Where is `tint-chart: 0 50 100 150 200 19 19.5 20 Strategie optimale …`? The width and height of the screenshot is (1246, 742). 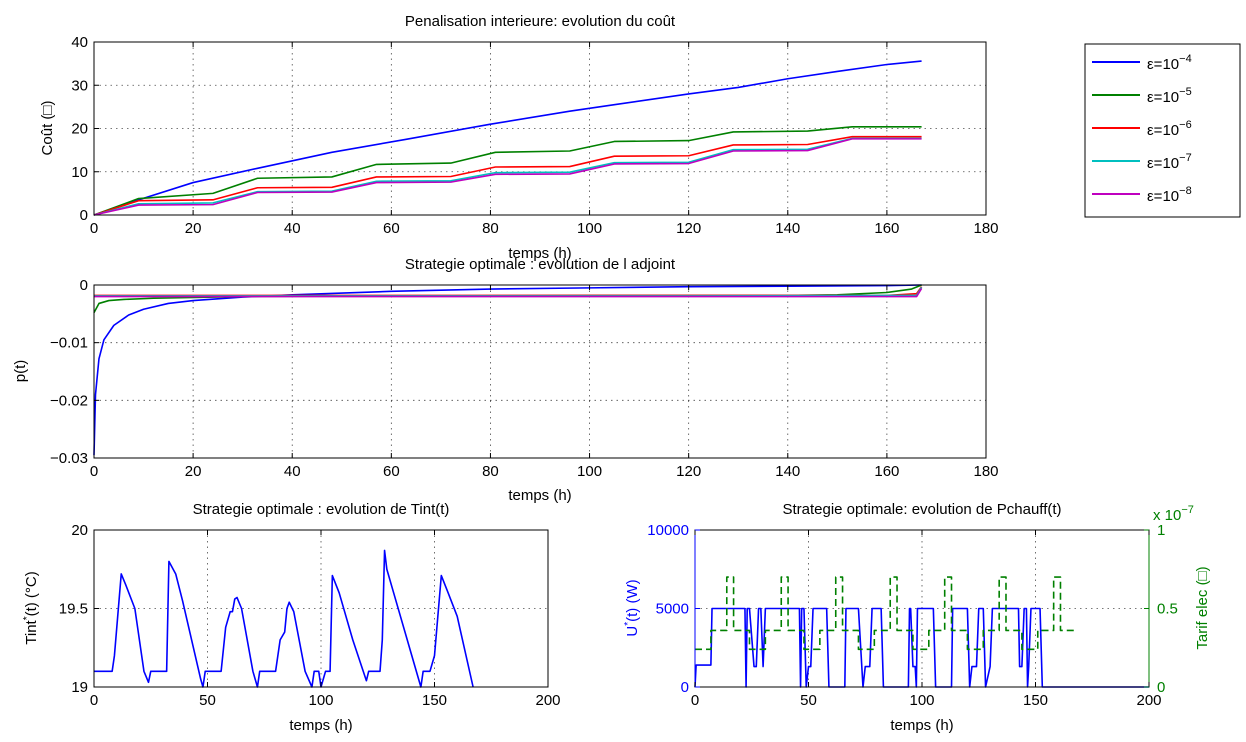 tint-chart: 0 50 100 150 200 19 19.5 20 Strategie optimale … is located at coordinates (291, 617).